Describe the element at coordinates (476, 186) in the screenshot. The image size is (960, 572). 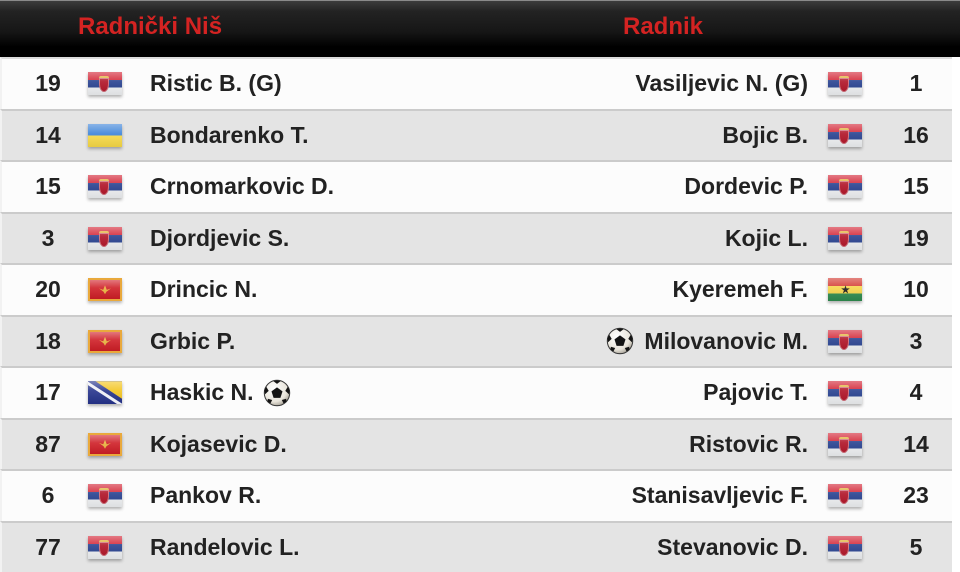
I see `lineup-row: 15 Crnomarkovic D. Dordevic P. 15` at that location.